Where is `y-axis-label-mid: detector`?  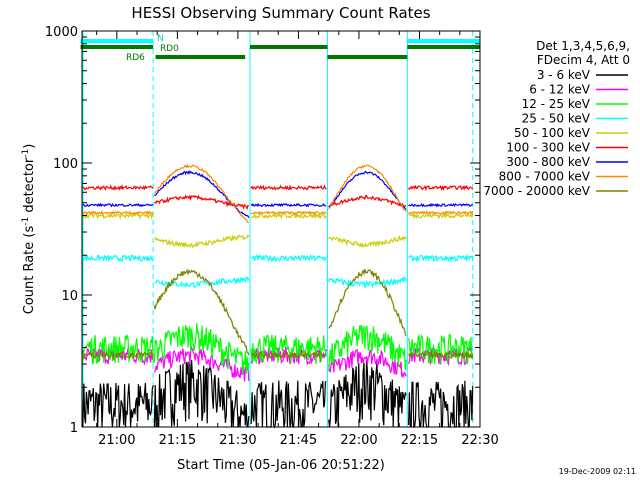 y-axis-label-mid: detector is located at coordinates (29, 187).